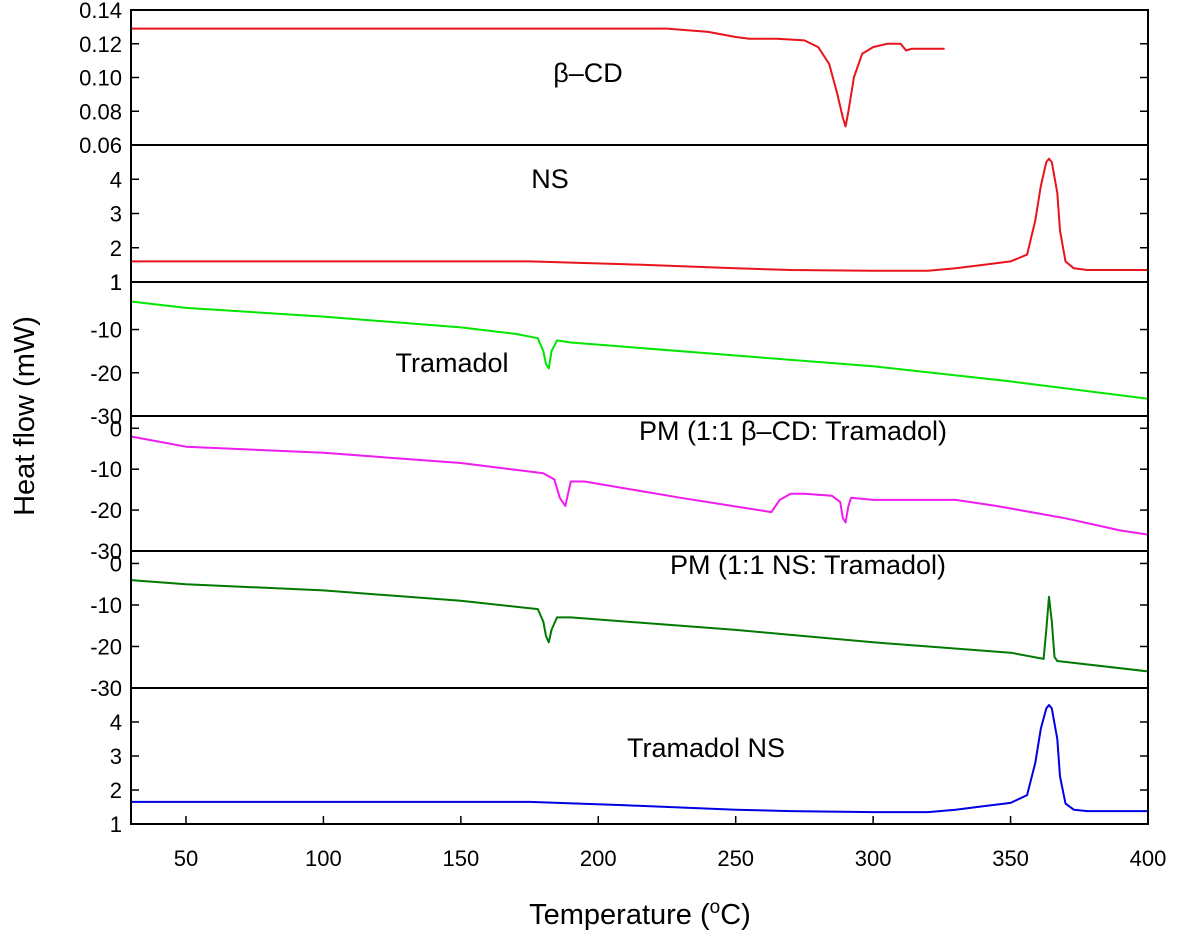 The height and width of the screenshot is (940, 1178). I want to click on x-tick-label: 300, so click(873, 858).